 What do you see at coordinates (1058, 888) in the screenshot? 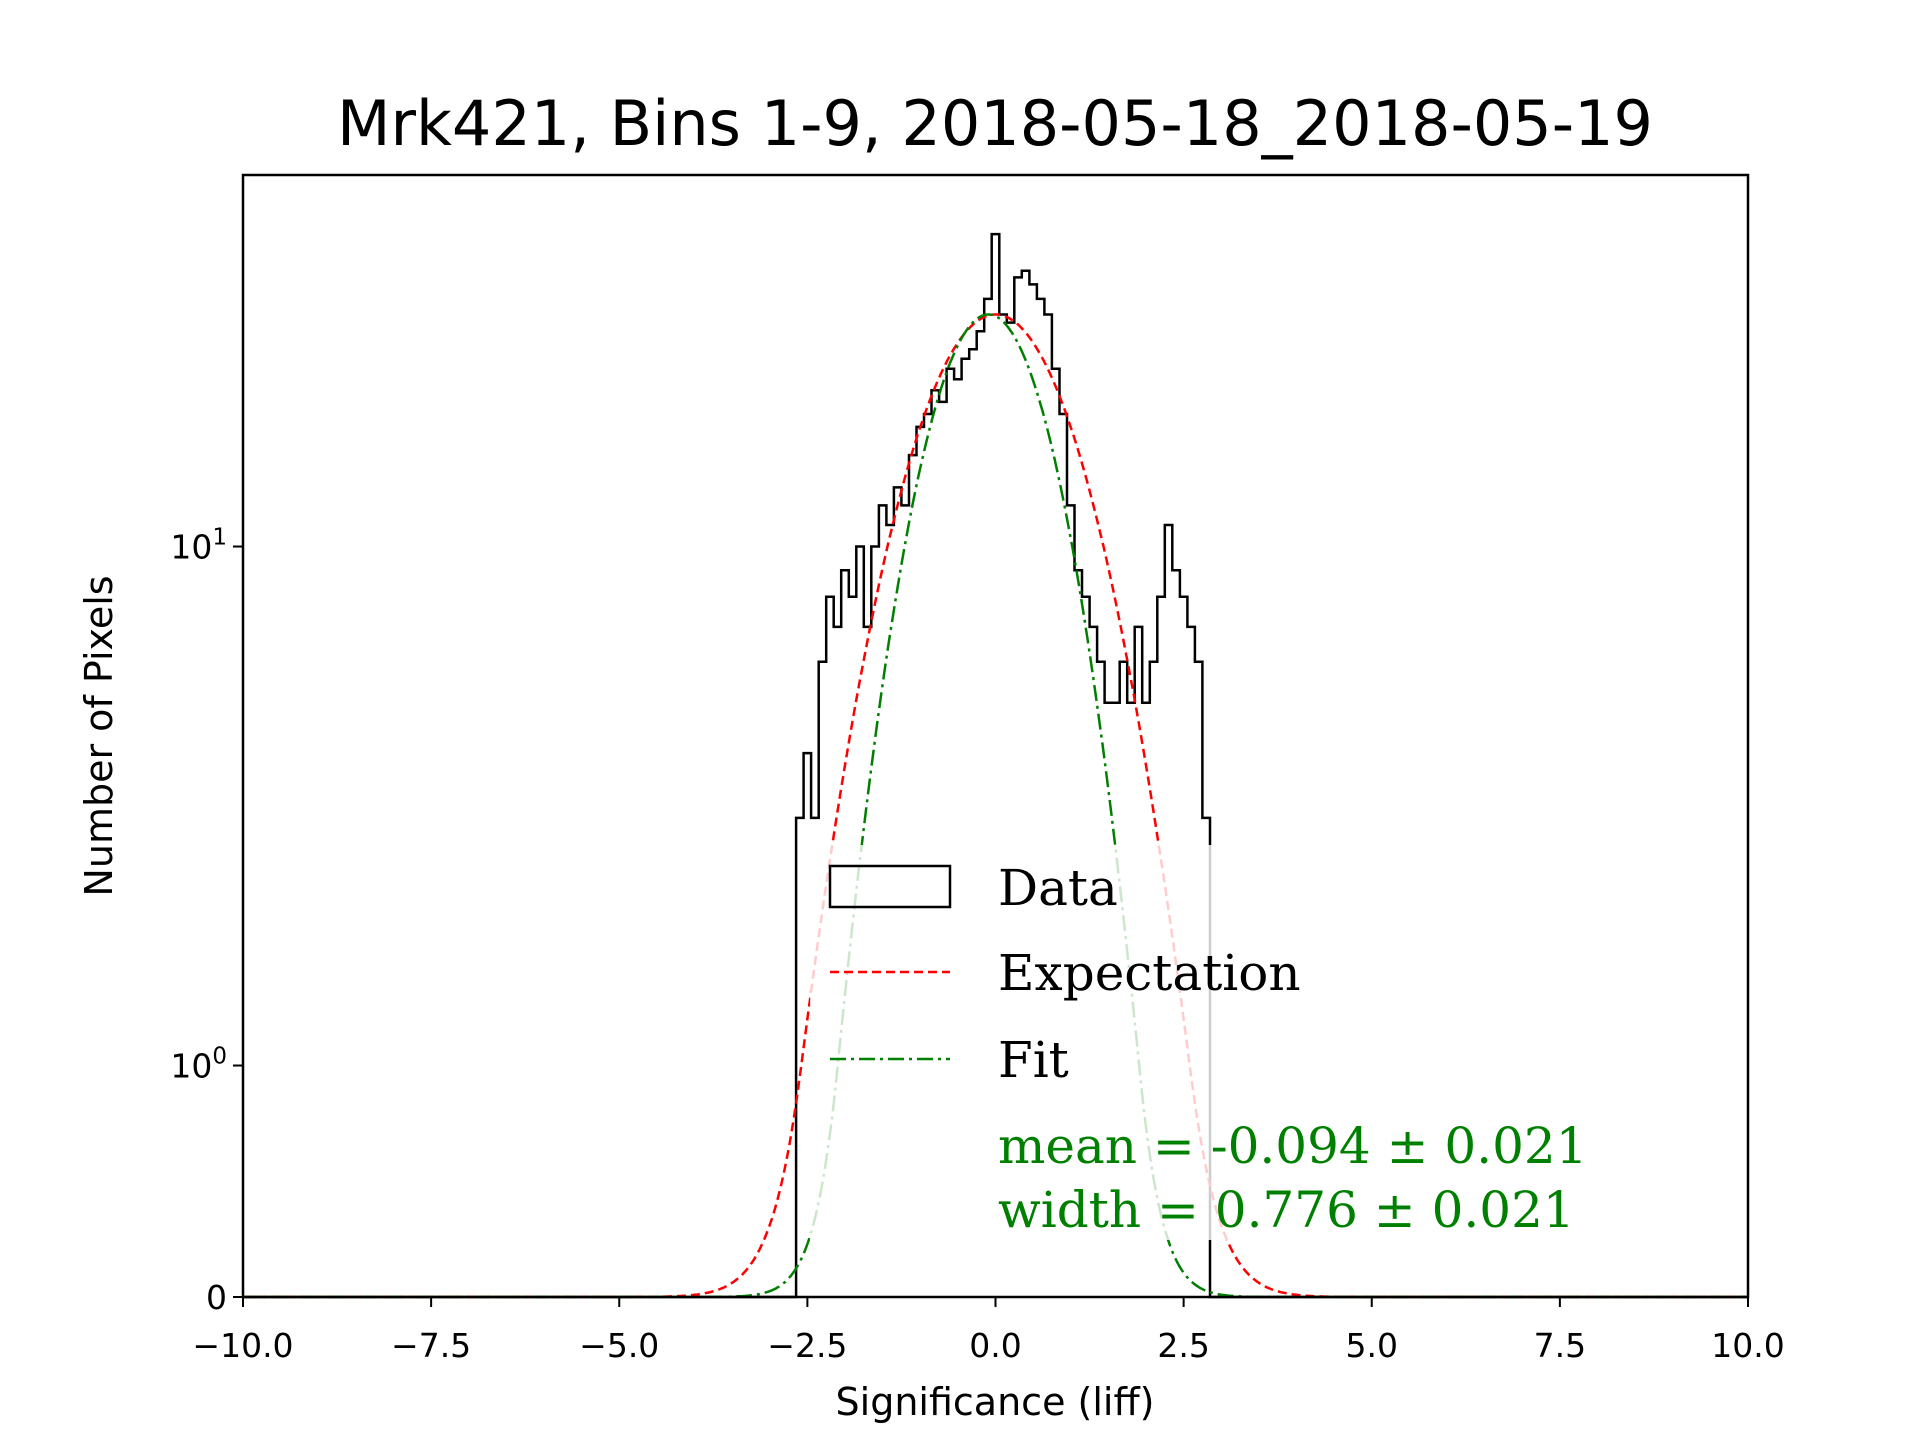
I see `legend-data-label: Data` at bounding box center [1058, 888].